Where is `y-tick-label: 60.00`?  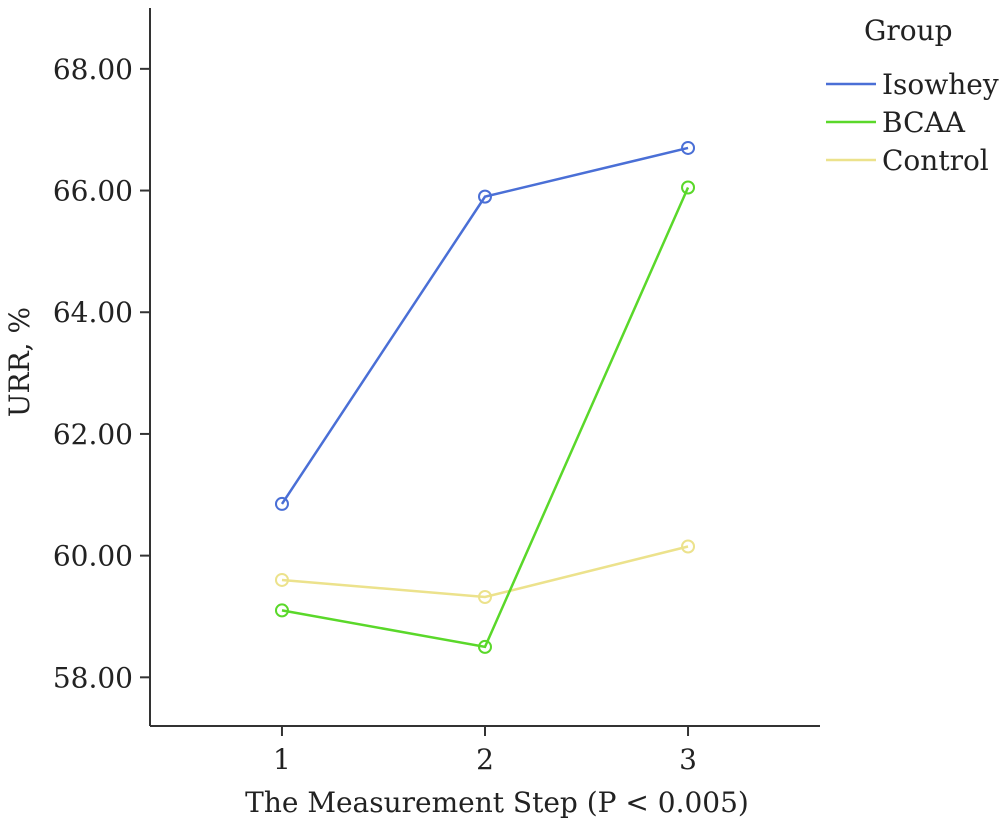
y-tick-label: 60.00 is located at coordinates (93, 556).